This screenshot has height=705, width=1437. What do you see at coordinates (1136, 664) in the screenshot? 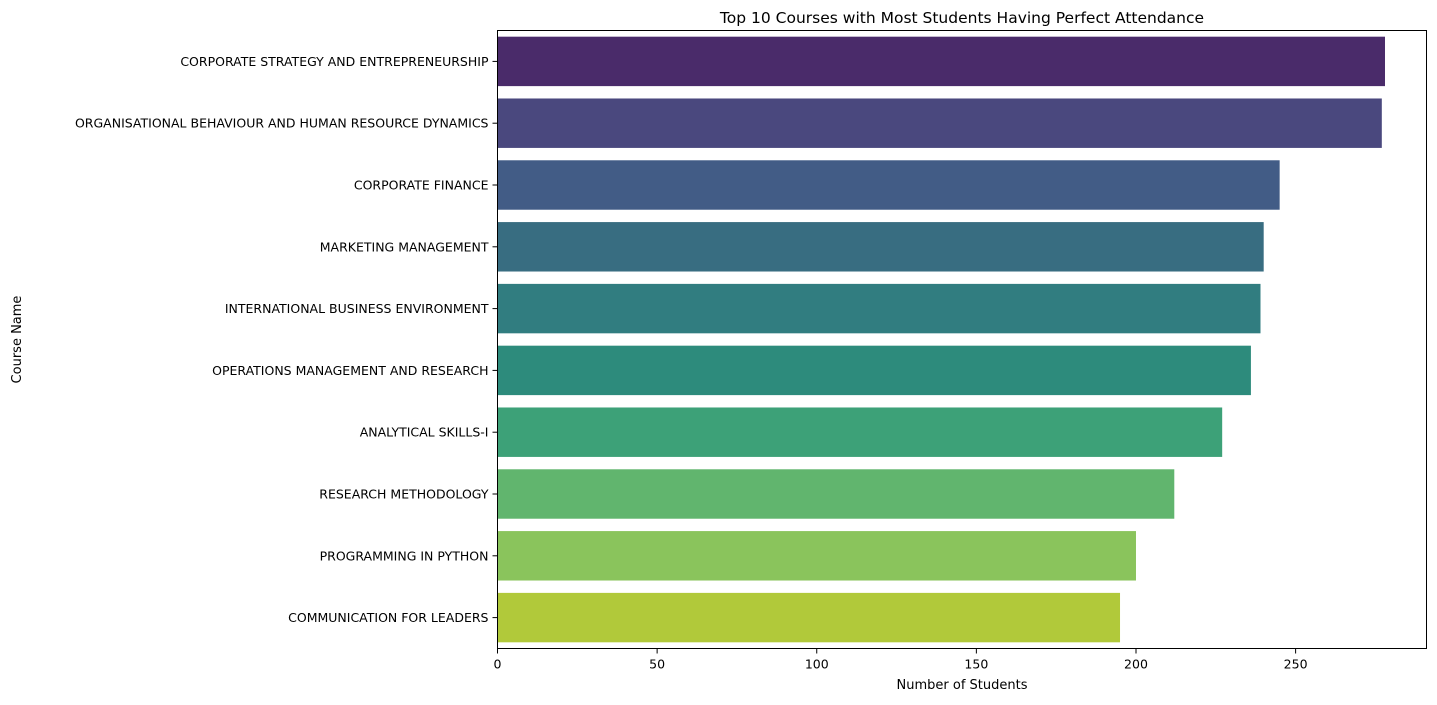
I see `x-tick-label: 200` at bounding box center [1136, 664].